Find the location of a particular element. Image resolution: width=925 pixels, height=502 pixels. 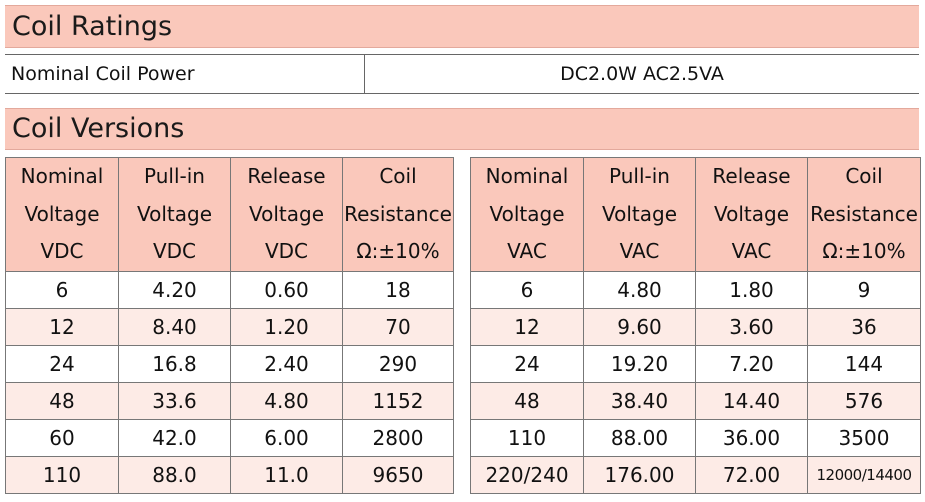

dc-nominal-cell: 6 is located at coordinates (62, 289).